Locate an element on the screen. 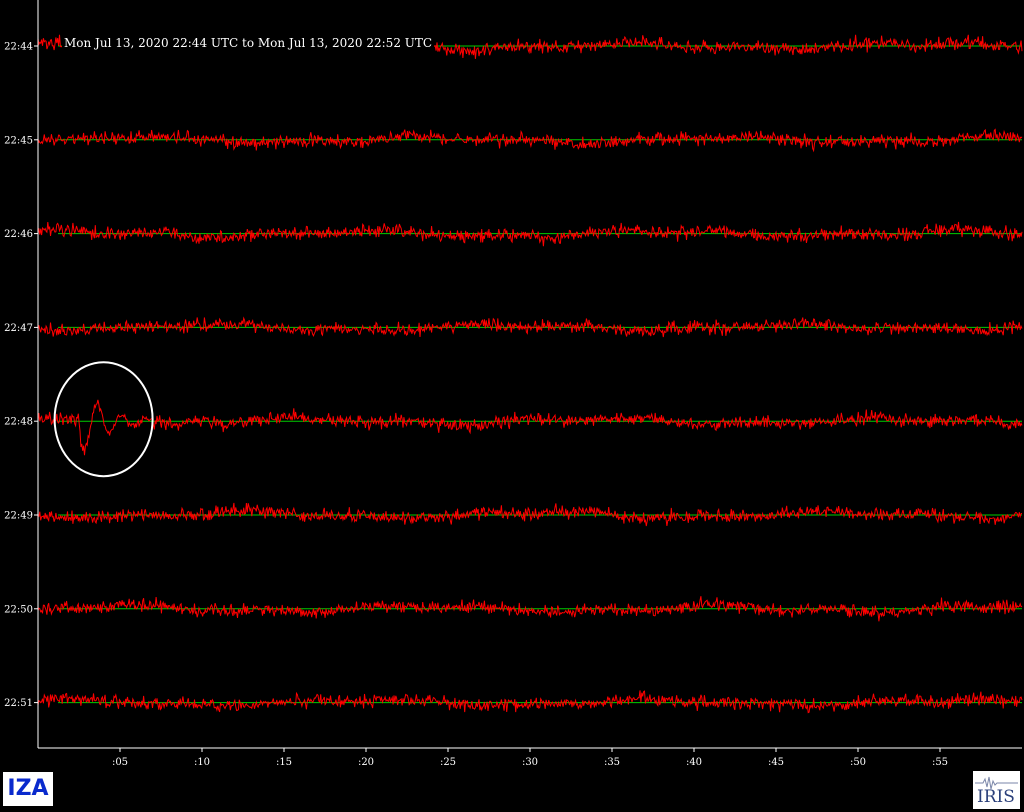 Image resolution: width=1024 pixels, height=812 pixels. x-tick-label: :35 is located at coordinates (612, 762).